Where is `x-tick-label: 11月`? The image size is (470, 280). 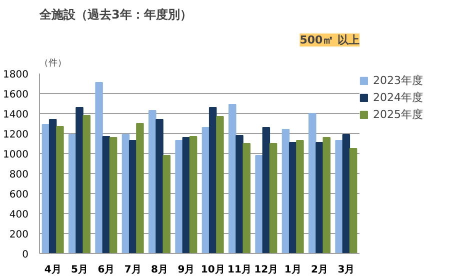
x-tick-label: 11月 is located at coordinates (240, 270).